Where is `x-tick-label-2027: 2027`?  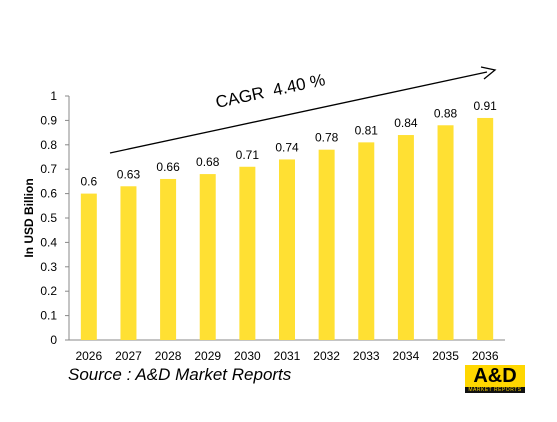 x-tick-label-2027: 2027 is located at coordinates (128, 356).